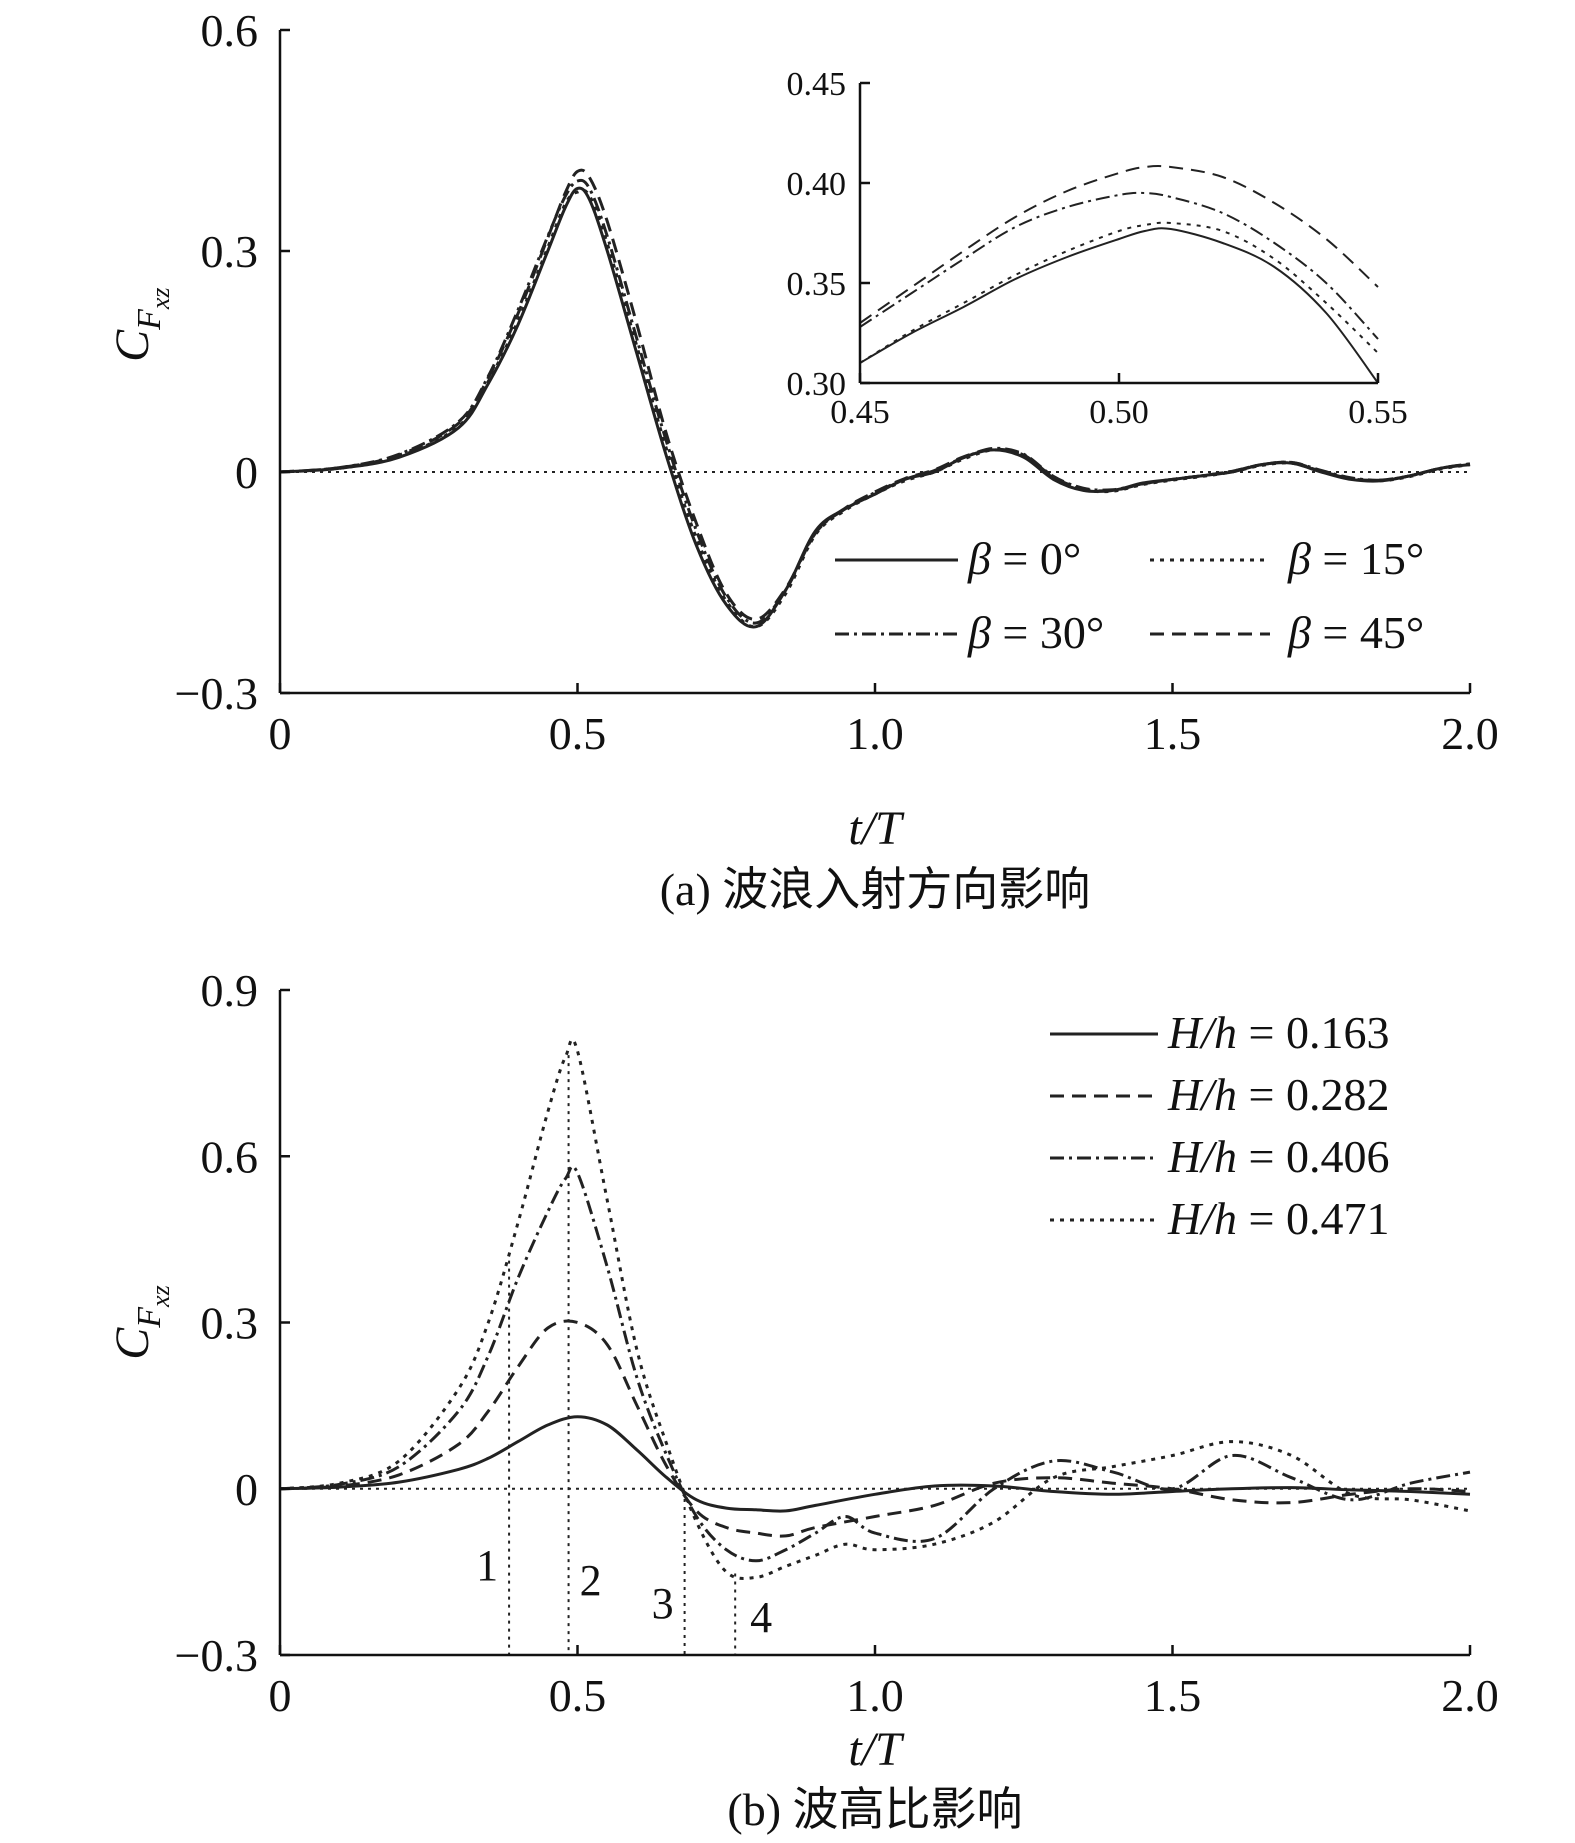 This screenshot has height=1843, width=1575. Describe the element at coordinates (1278, 1156) in the screenshot. I see `chart-b-legend-label-2: H/h = 0.406` at that location.